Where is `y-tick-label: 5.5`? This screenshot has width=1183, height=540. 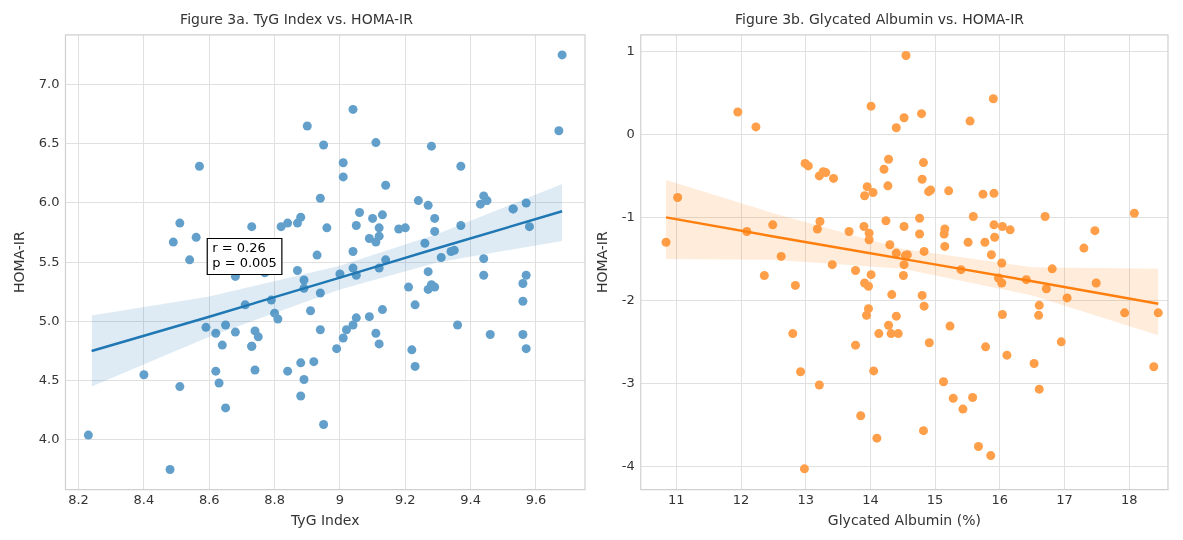
y-tick-label: 5.5 is located at coordinates (49, 261).